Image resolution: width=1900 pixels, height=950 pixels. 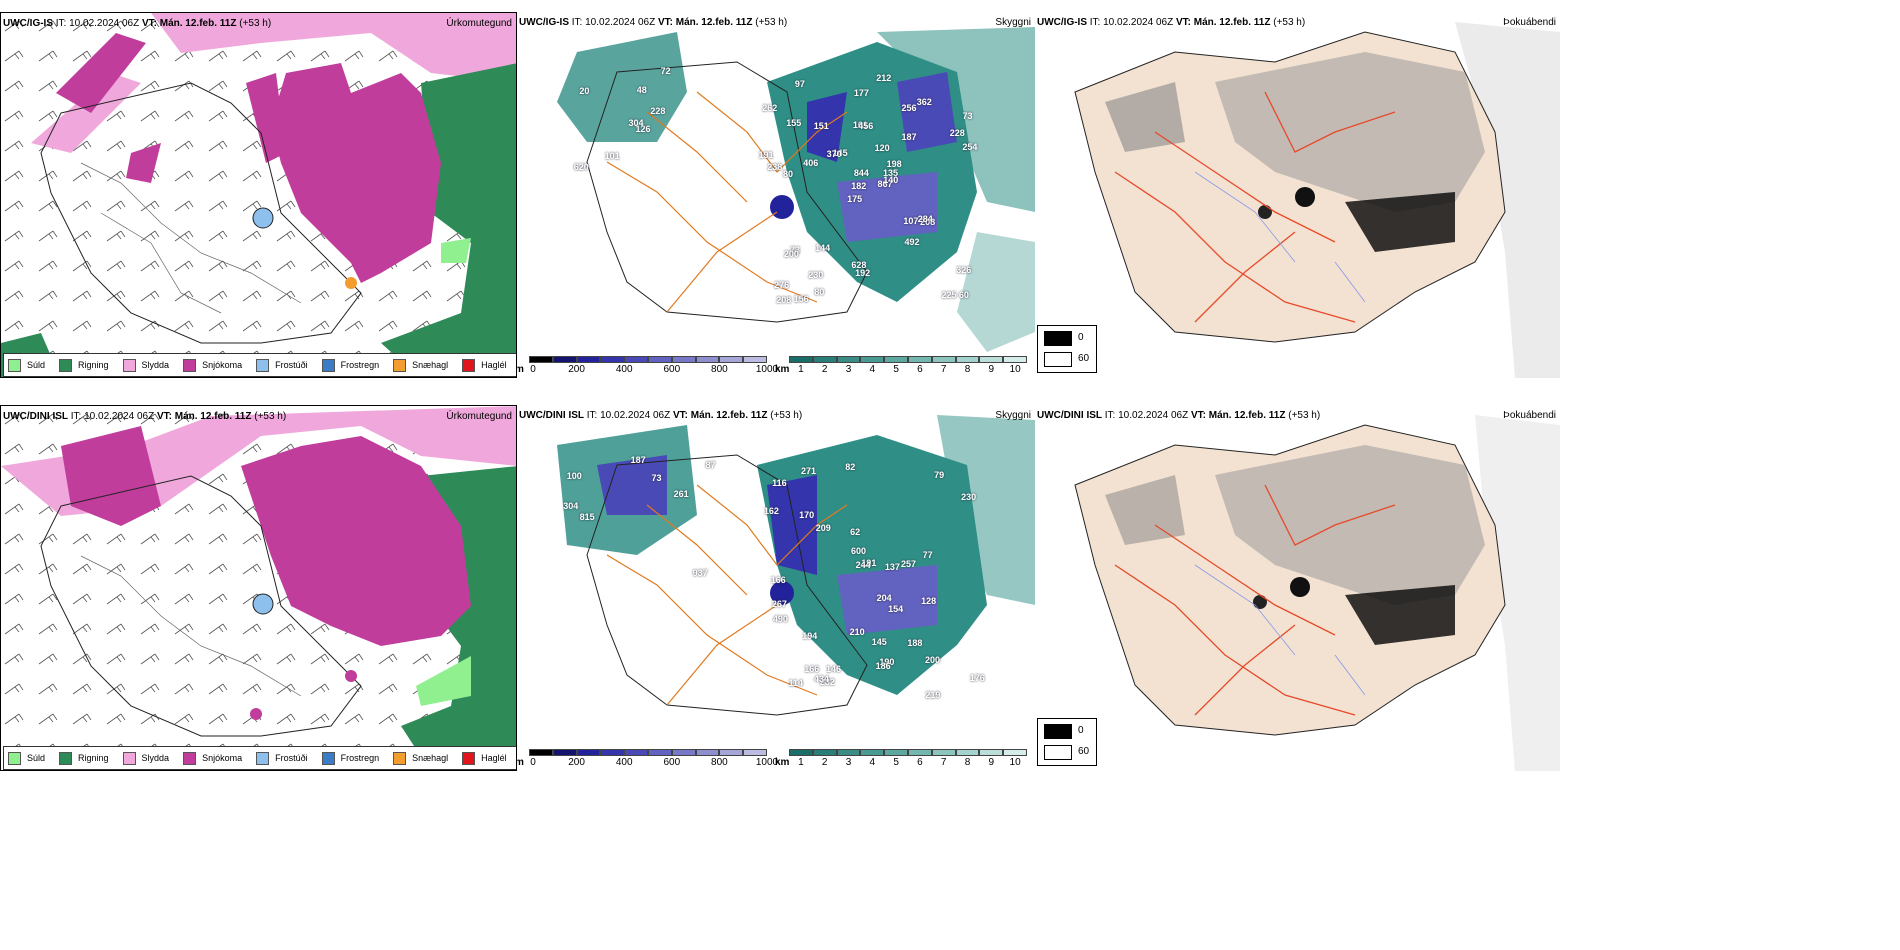 I want to click on legend-label: Frostregn, so click(x=360, y=758).